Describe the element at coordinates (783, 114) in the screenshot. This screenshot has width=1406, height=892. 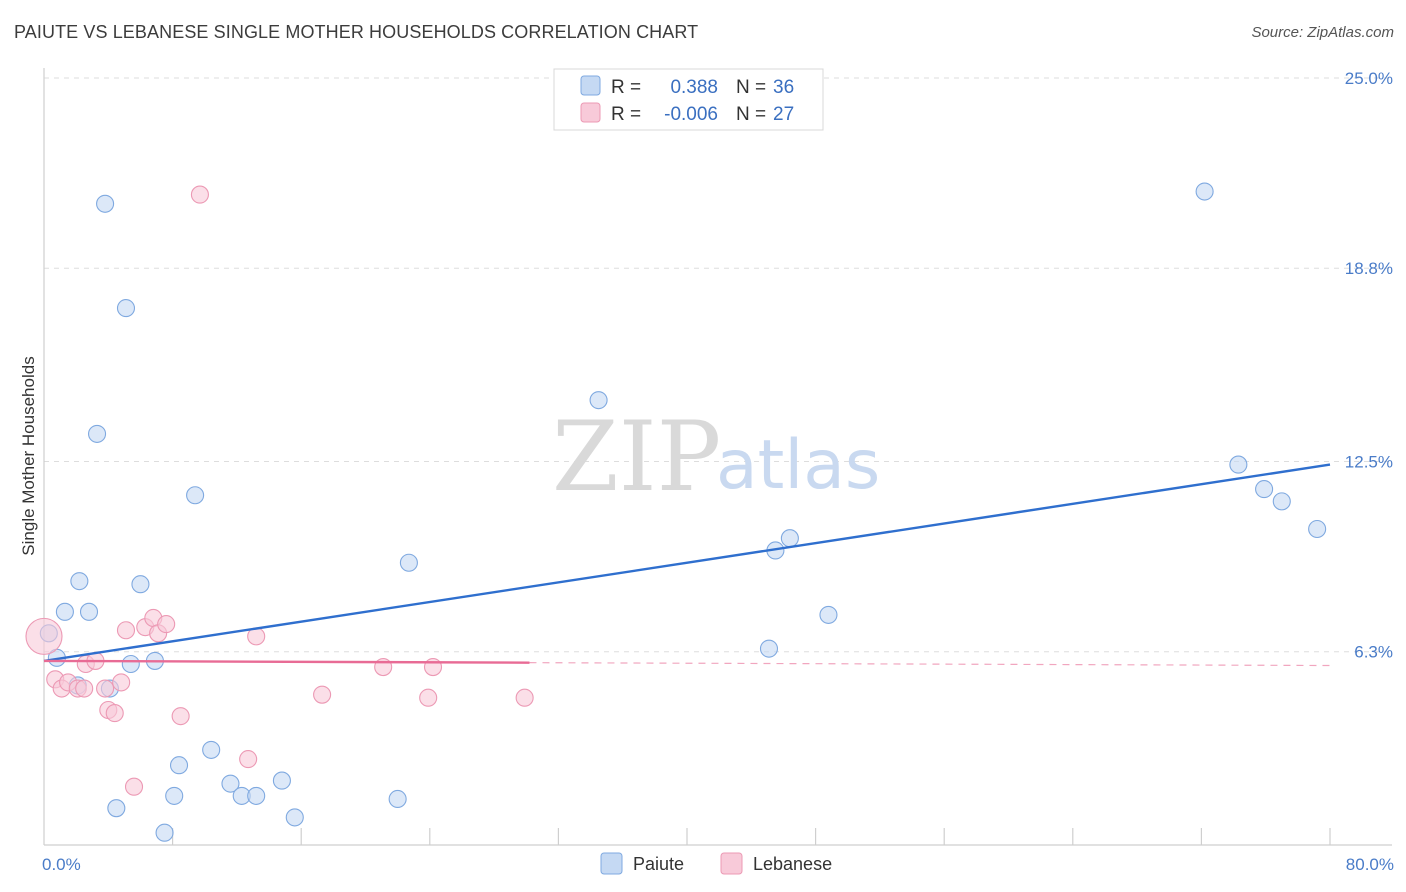
I see `legend-n-value-lebanese: 27` at that location.